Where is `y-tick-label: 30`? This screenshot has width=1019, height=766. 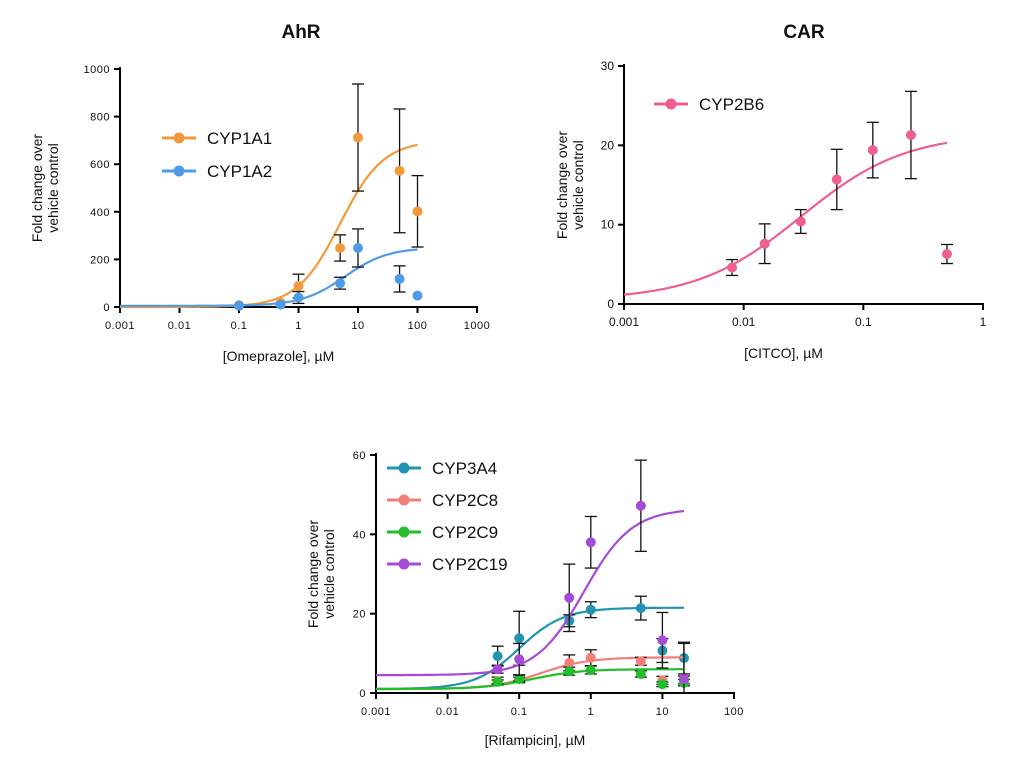
y-tick-label: 30 is located at coordinates (608, 66).